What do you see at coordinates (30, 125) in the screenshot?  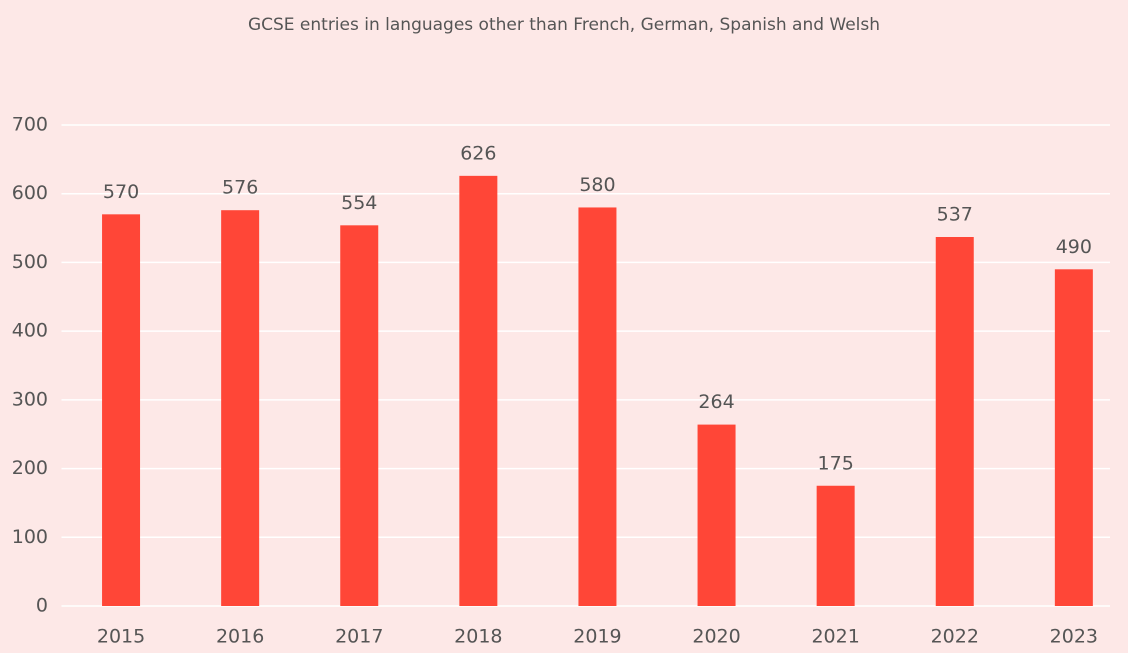 I see `y-tick-label: 700` at bounding box center [30, 125].